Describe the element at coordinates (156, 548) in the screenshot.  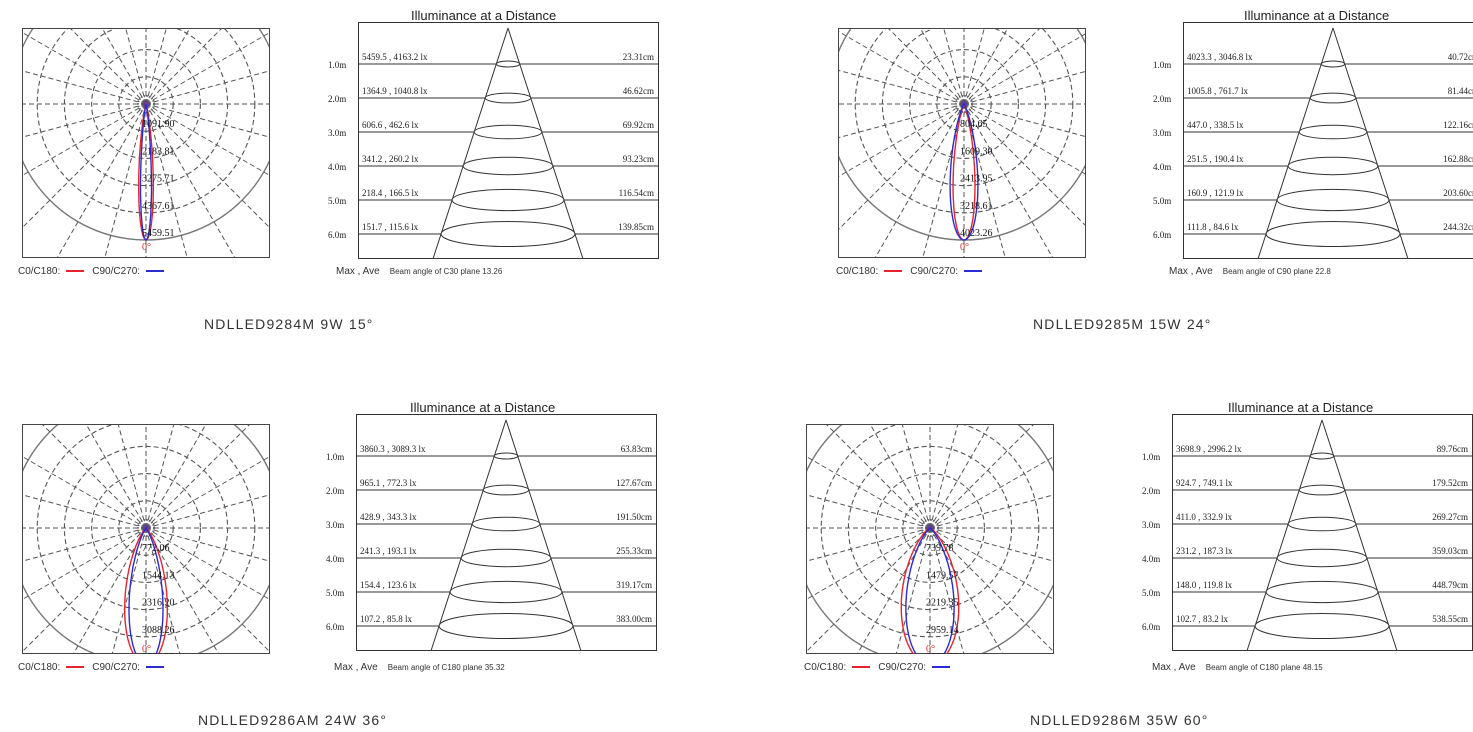
I see `polar-tick-label: 772.06` at that location.